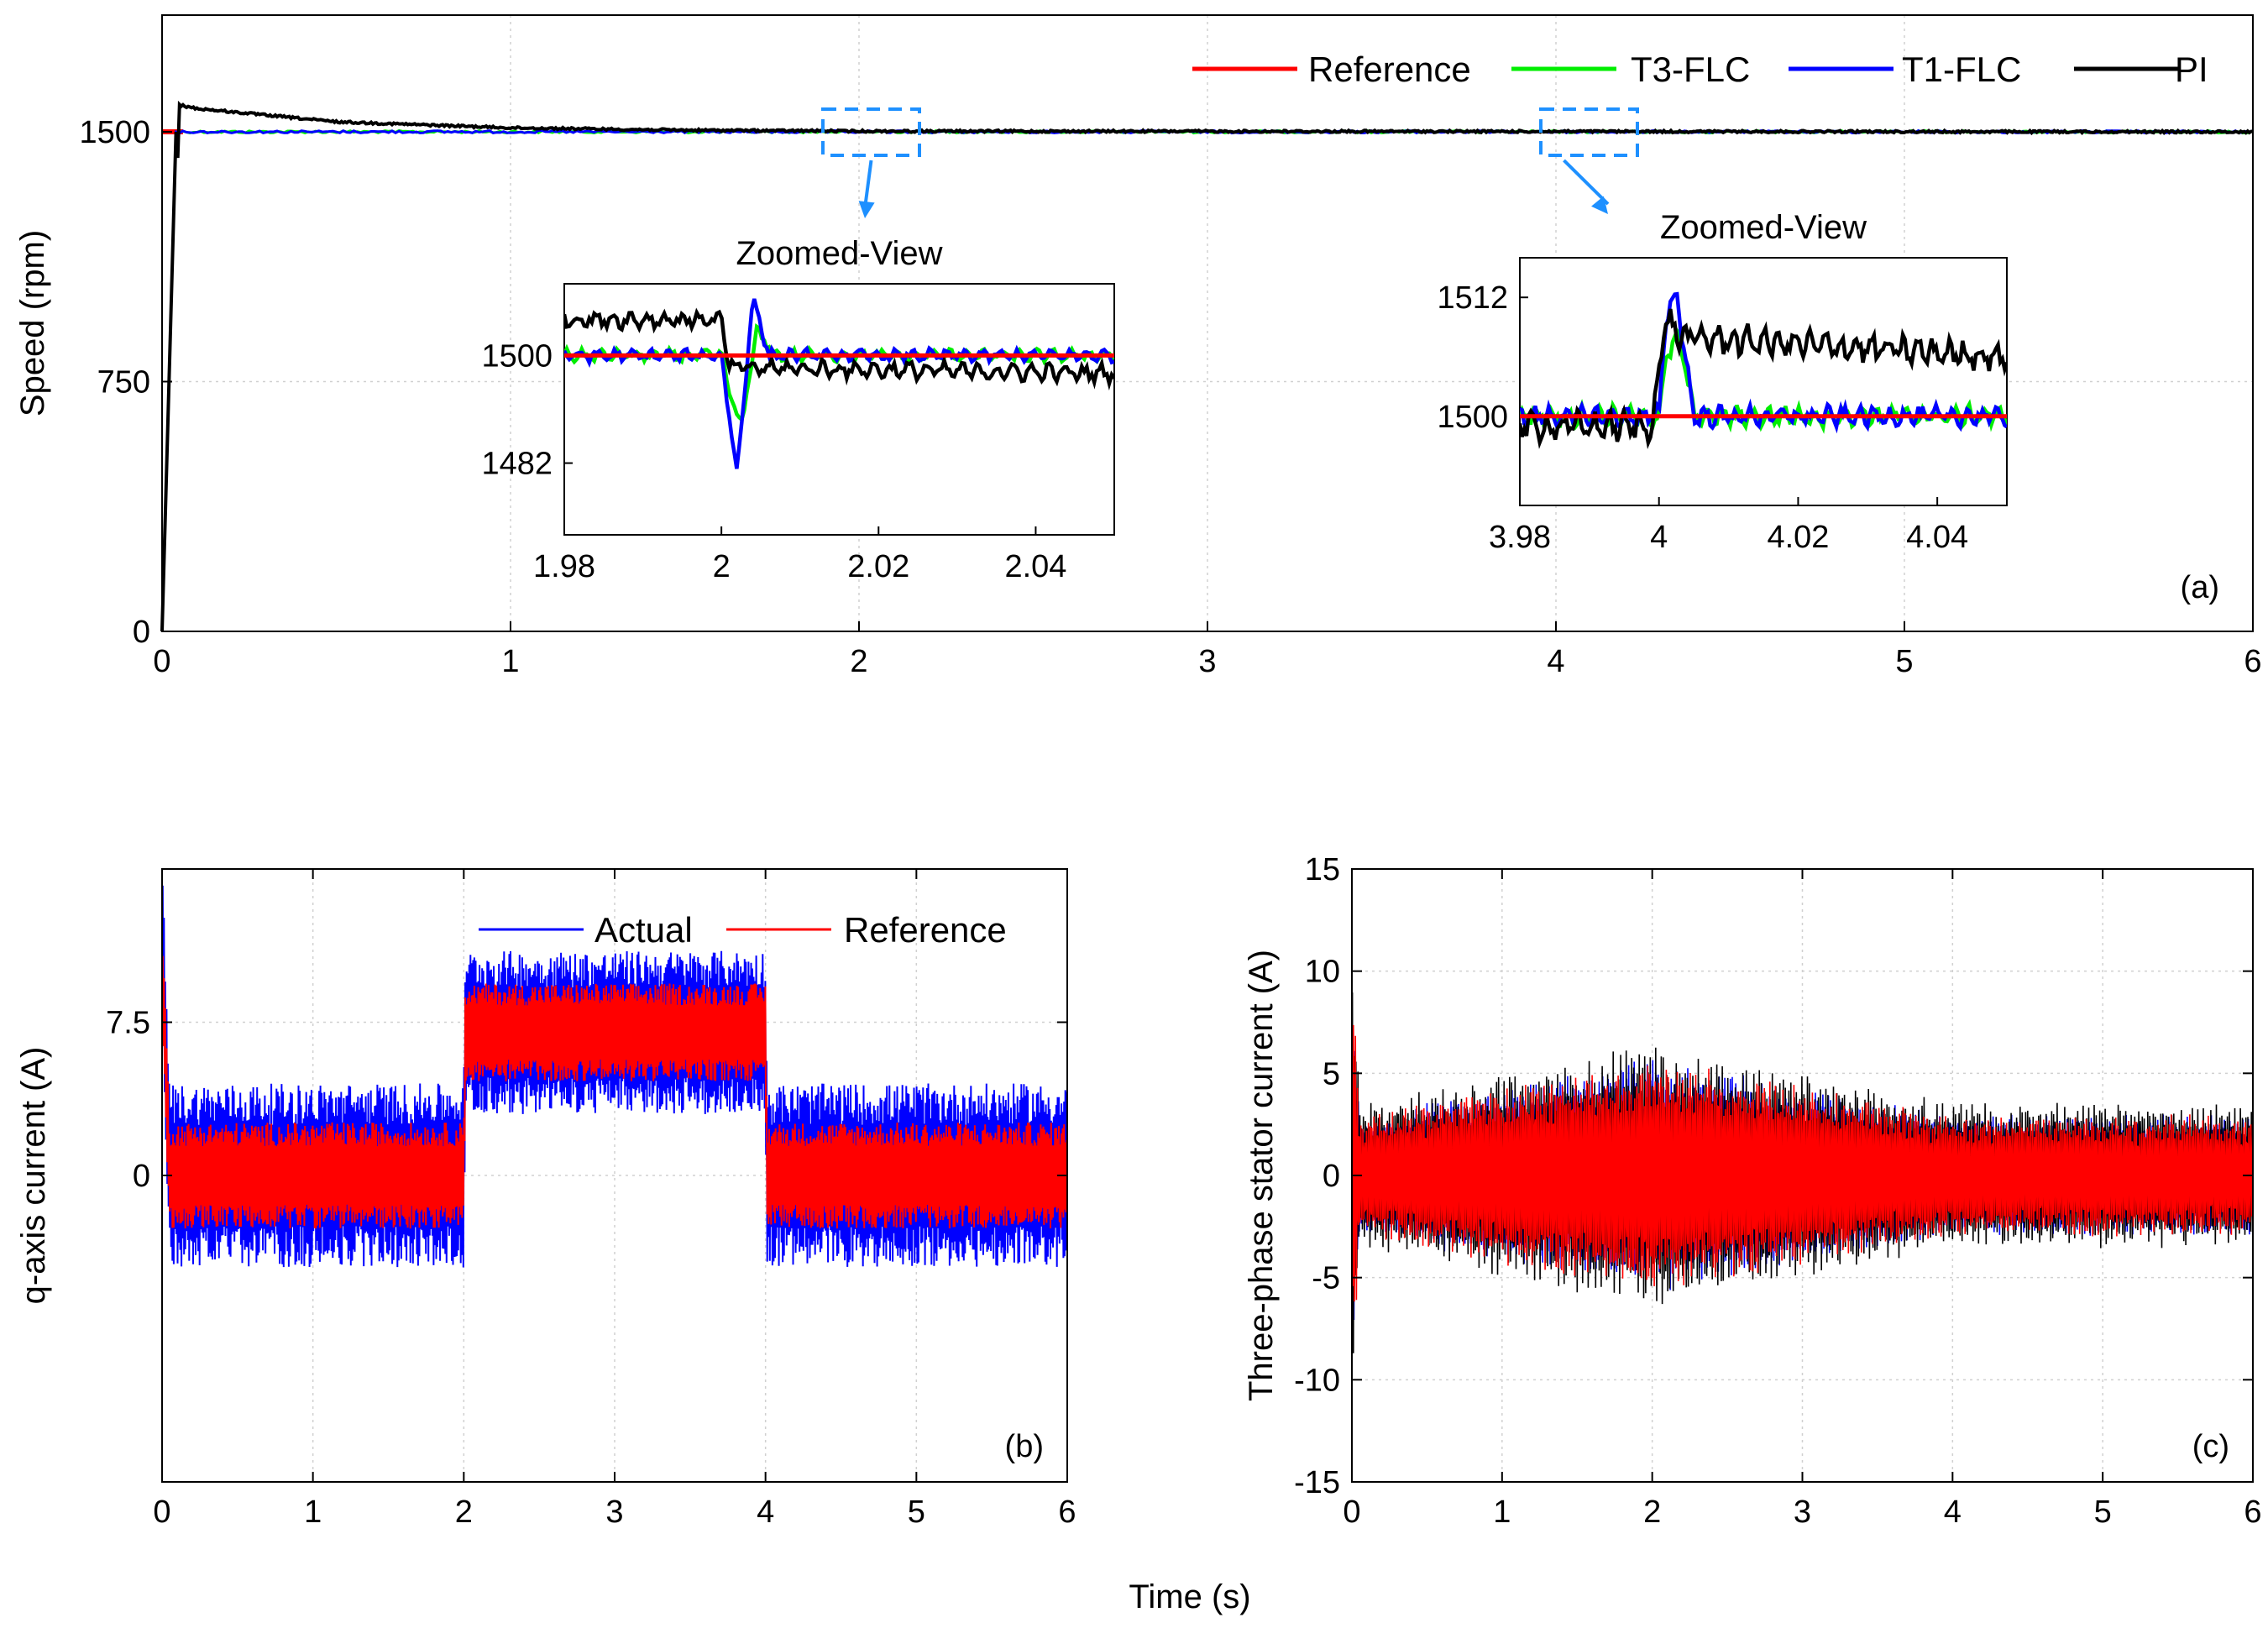 The height and width of the screenshot is (1628, 2268). What do you see at coordinates (114, 132) in the screenshot?
I see `y-tick-label: 1500` at bounding box center [114, 132].